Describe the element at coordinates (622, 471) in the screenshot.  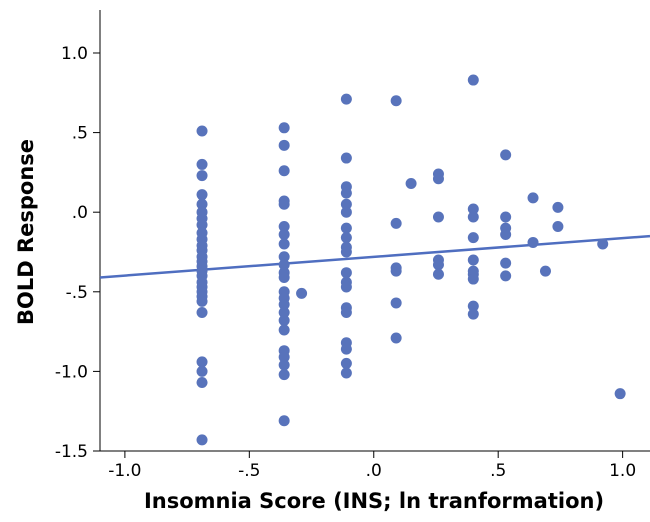
I see `x-tick-label: 1.0` at that location.